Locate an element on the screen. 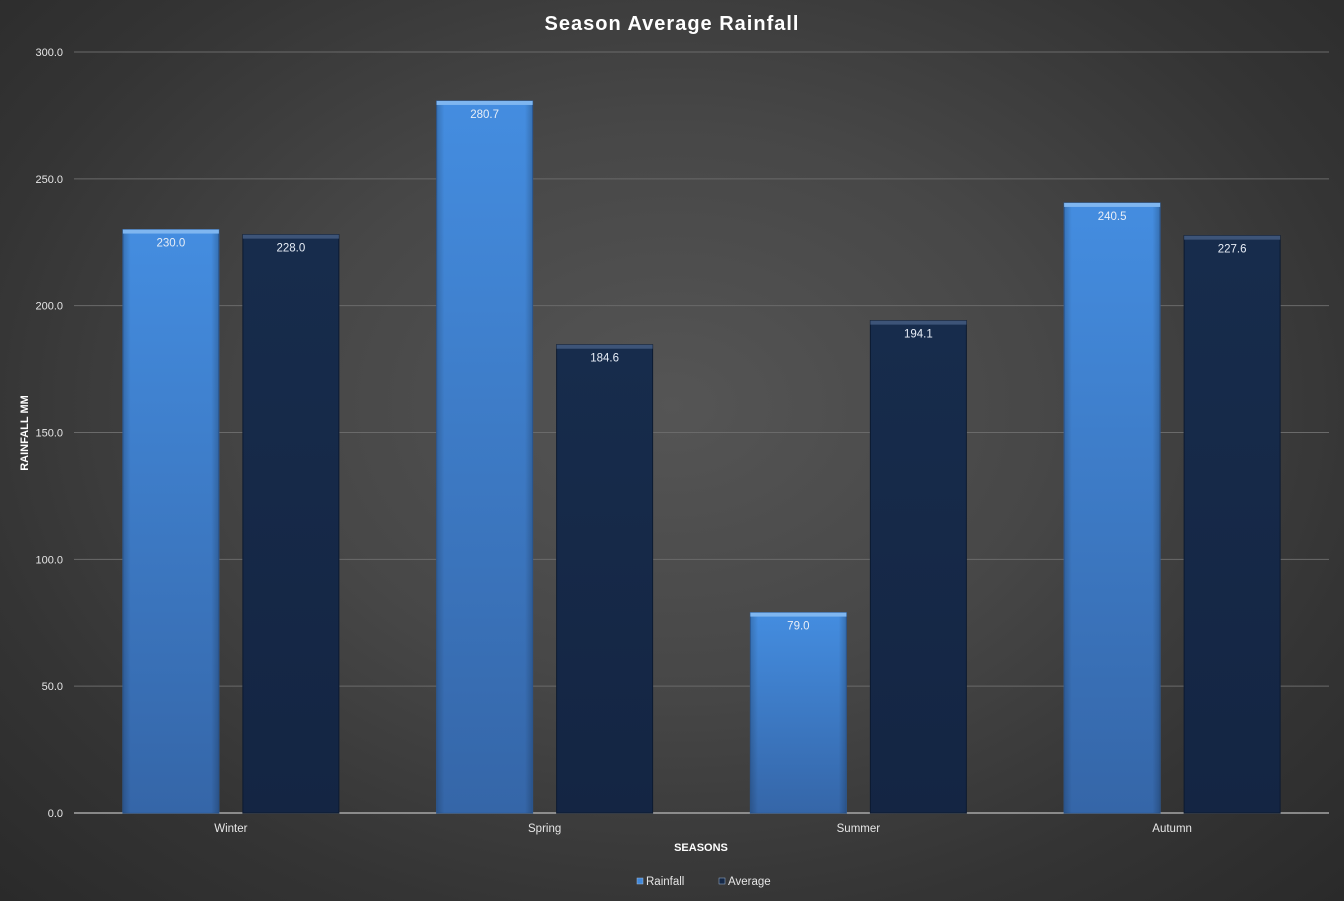 The image size is (1344, 901). legend-label: Rainfall is located at coordinates (665, 882).